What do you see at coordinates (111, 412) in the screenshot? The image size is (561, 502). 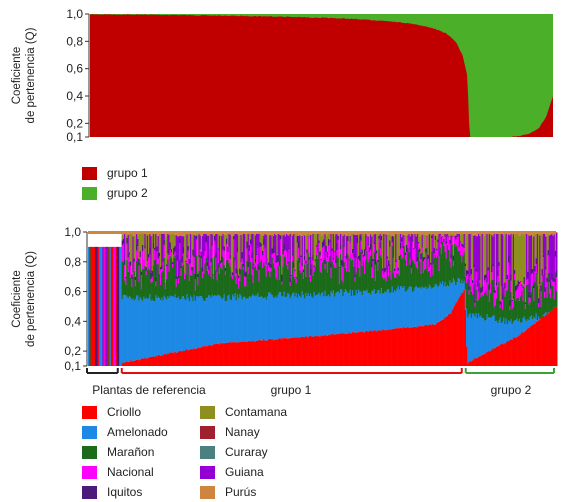 I see `legend-bottom-col1-item: Criollo` at bounding box center [111, 412].